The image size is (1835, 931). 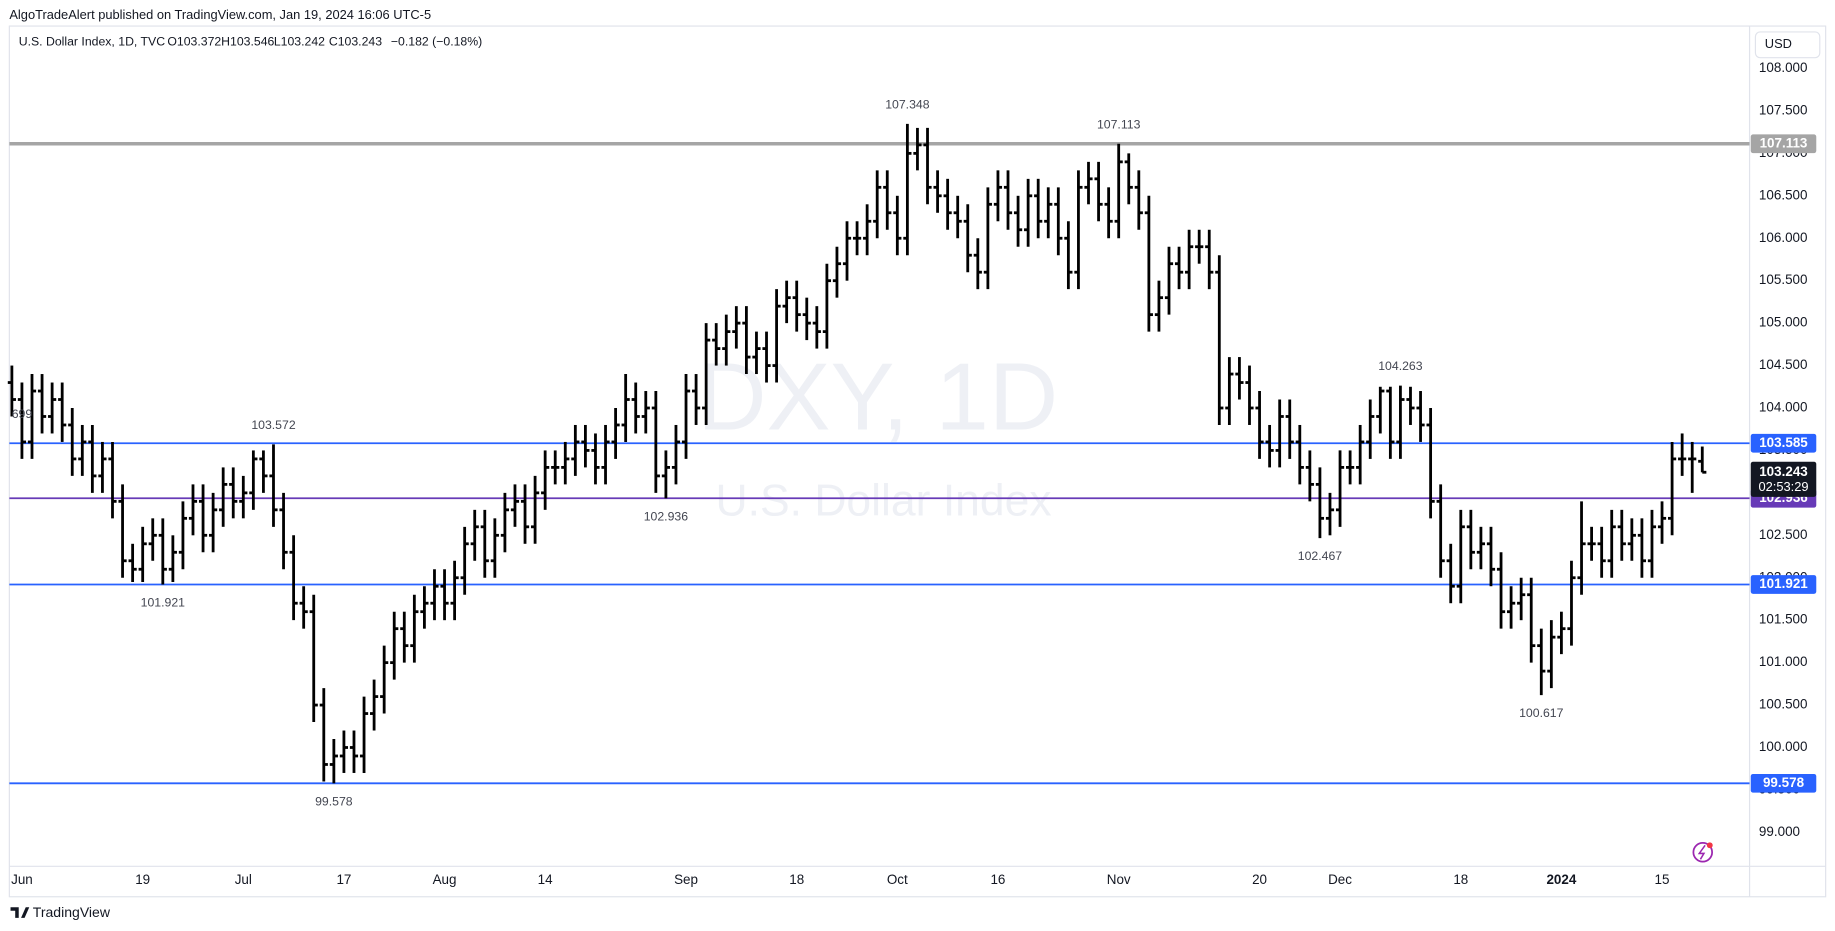 What do you see at coordinates (22, 414) in the screenshot?
I see `extreme-label: 699` at bounding box center [22, 414].